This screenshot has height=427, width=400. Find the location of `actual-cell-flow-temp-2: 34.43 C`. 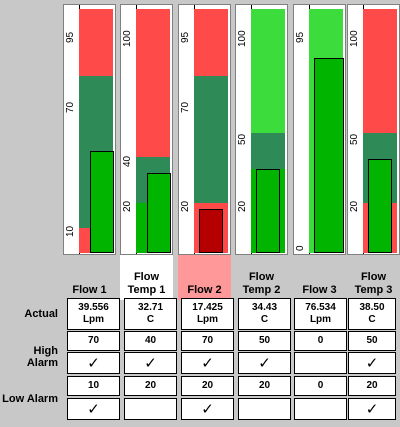

actual-cell-flow-temp-2: 34.43 C is located at coordinates (264, 314).